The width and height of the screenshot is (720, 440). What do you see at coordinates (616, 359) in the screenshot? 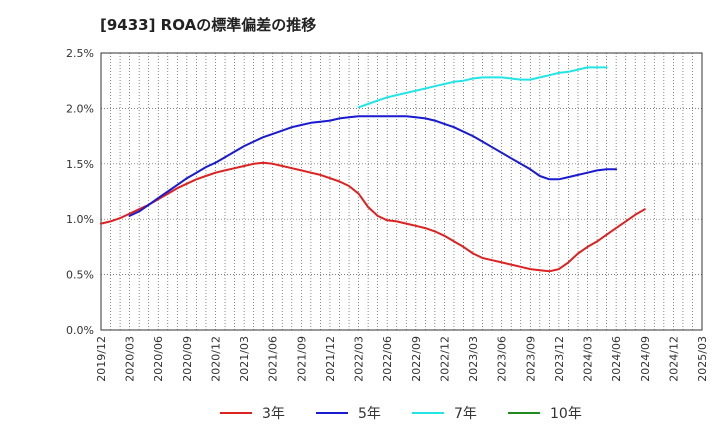
I see `x-tick-label: 2024/06` at bounding box center [616, 359].